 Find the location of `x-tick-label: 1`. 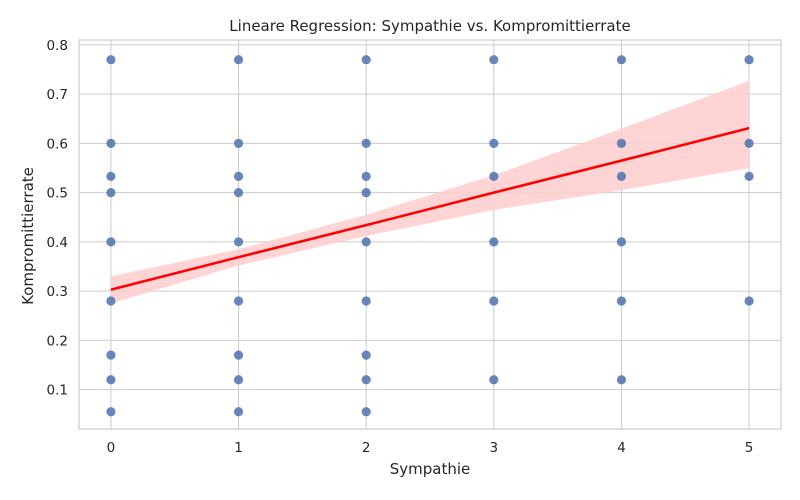

x-tick-label: 1 is located at coordinates (238, 448).